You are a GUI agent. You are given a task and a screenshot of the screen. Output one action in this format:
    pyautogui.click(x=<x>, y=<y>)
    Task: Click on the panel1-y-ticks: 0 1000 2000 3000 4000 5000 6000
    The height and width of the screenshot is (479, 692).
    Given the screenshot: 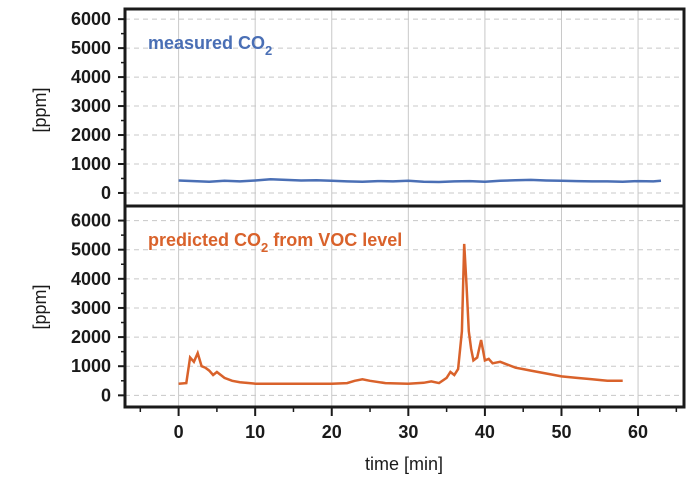 What is the action you would take?
    pyautogui.click(x=98, y=106)
    